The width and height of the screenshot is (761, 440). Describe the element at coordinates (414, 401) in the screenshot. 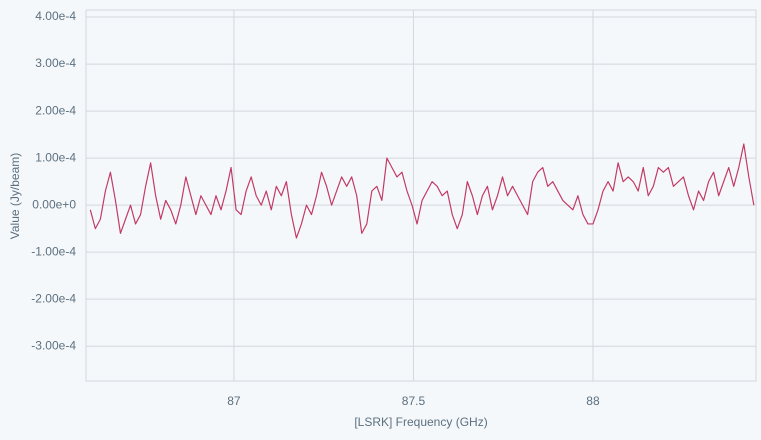

I see `x-tick-label: 87.5` at that location.